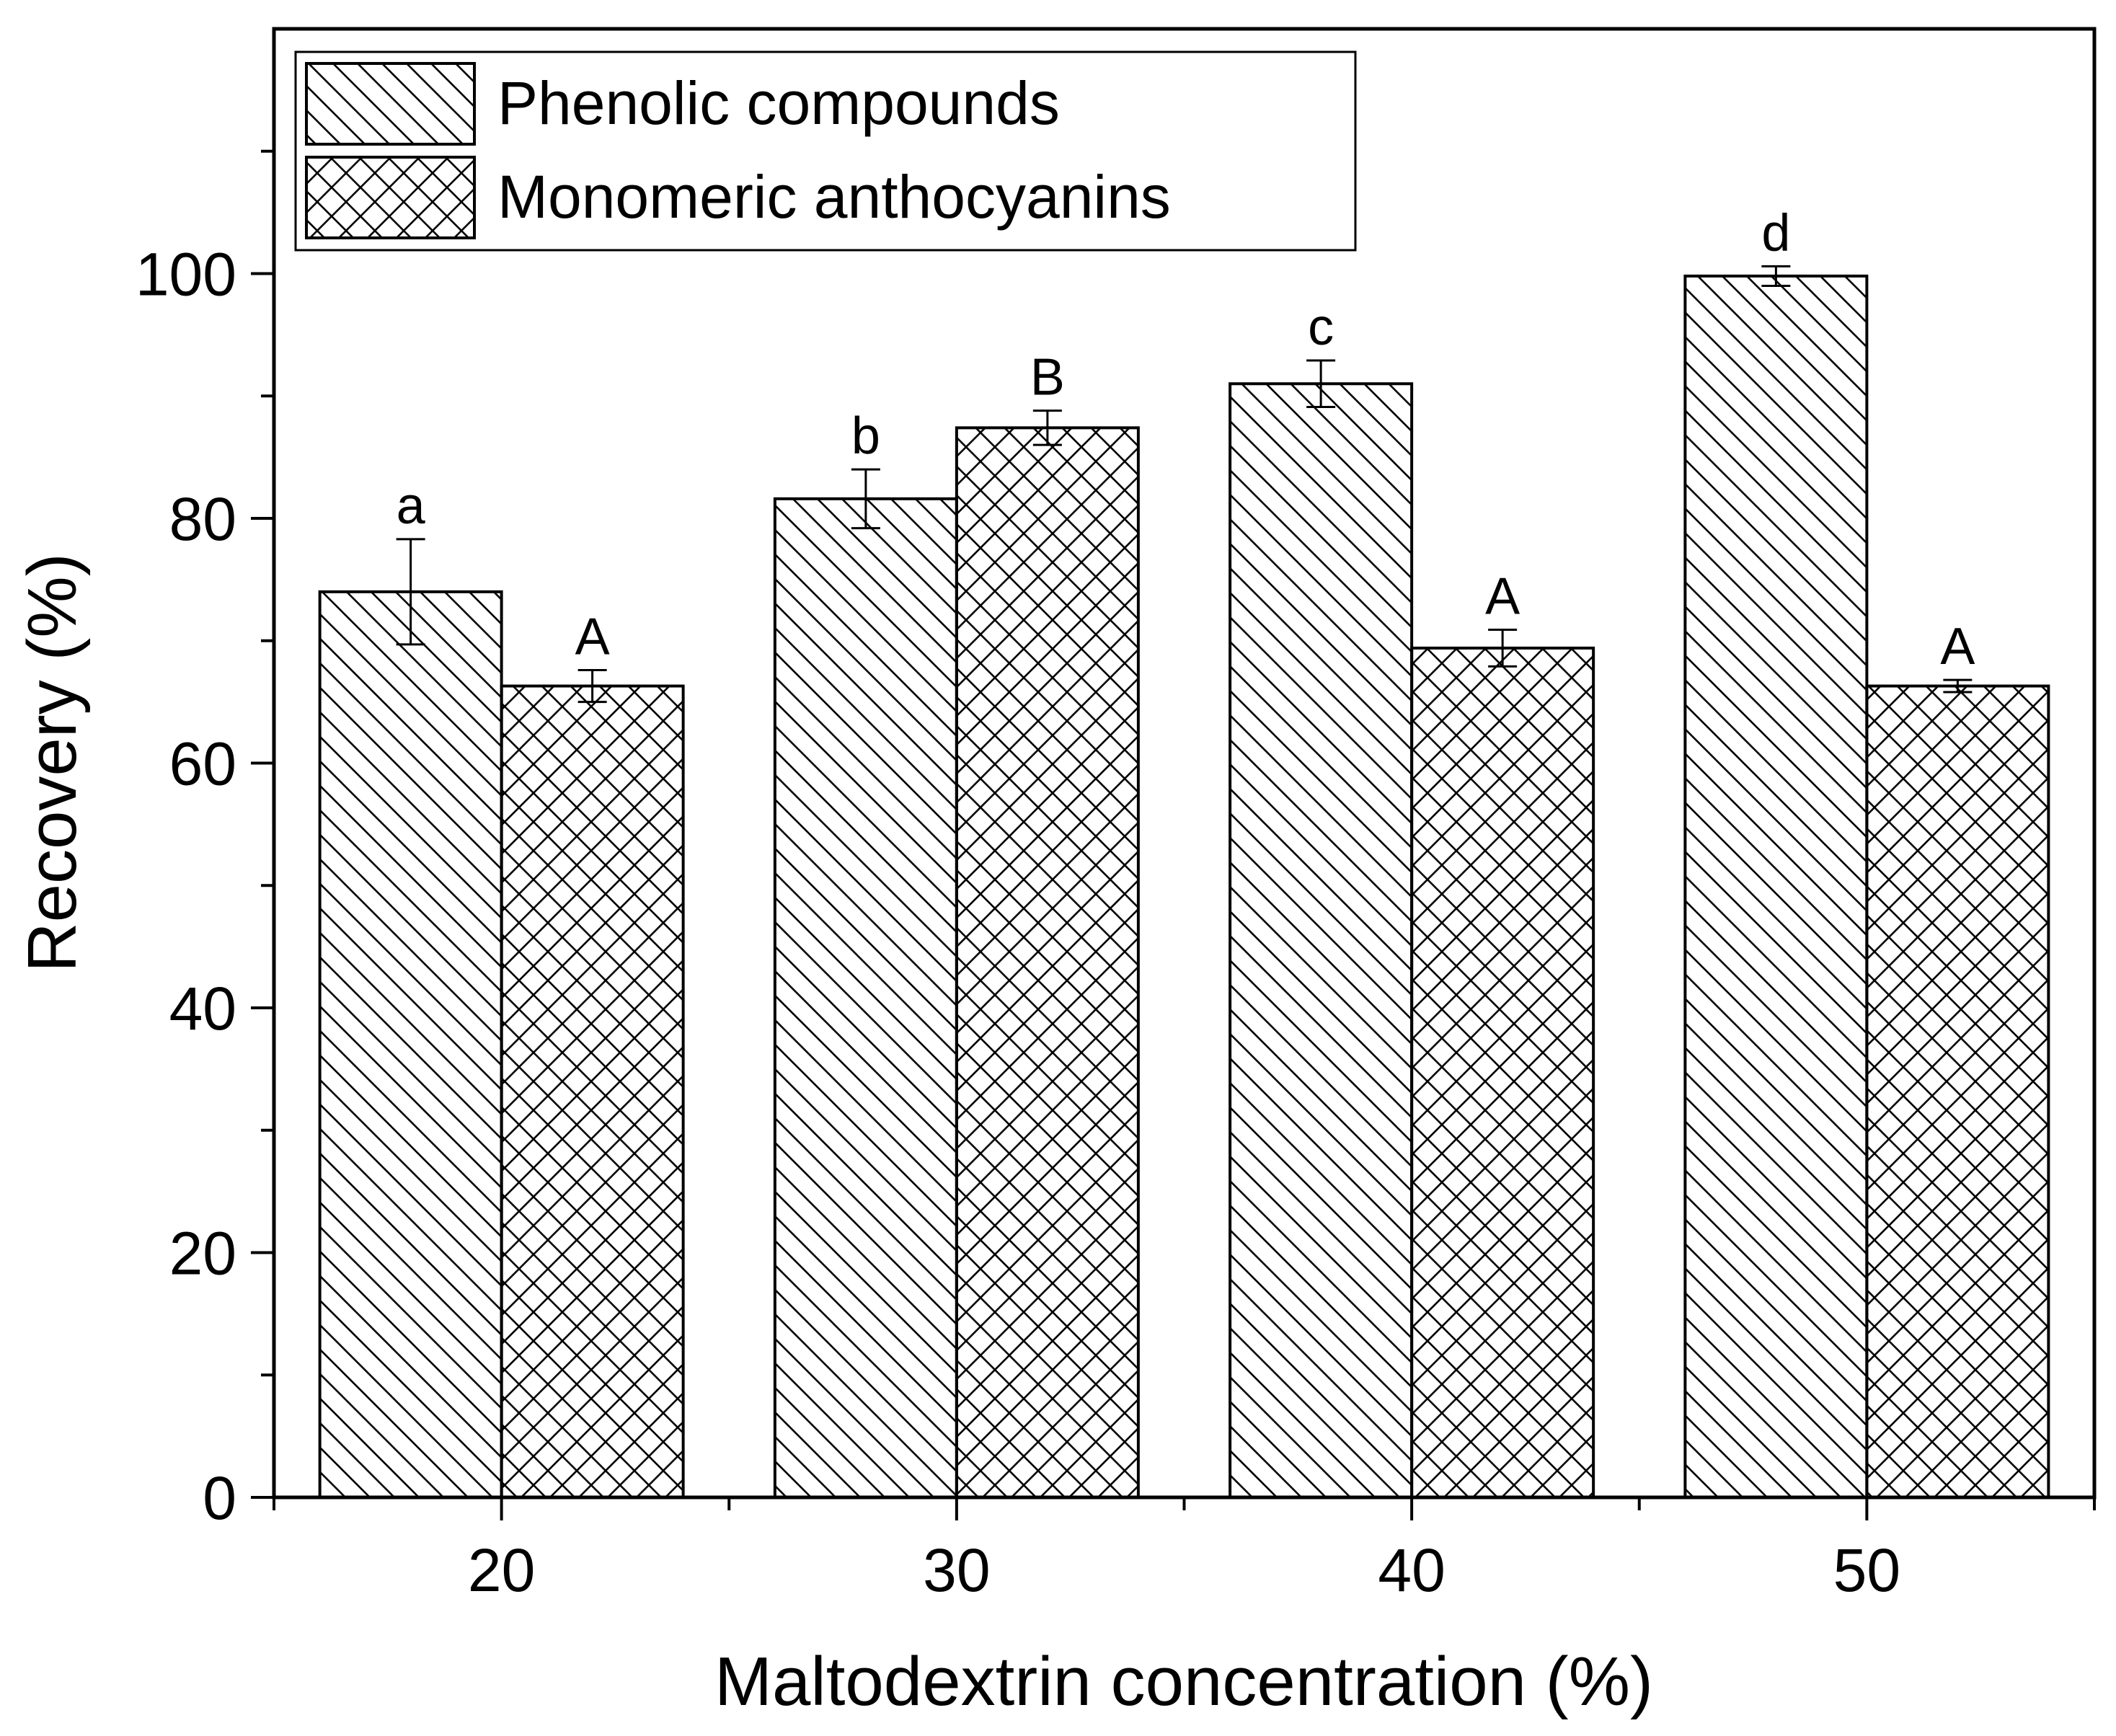  What do you see at coordinates (865, 436) in the screenshot?
I see `significance-label-0-30: b` at bounding box center [865, 436].